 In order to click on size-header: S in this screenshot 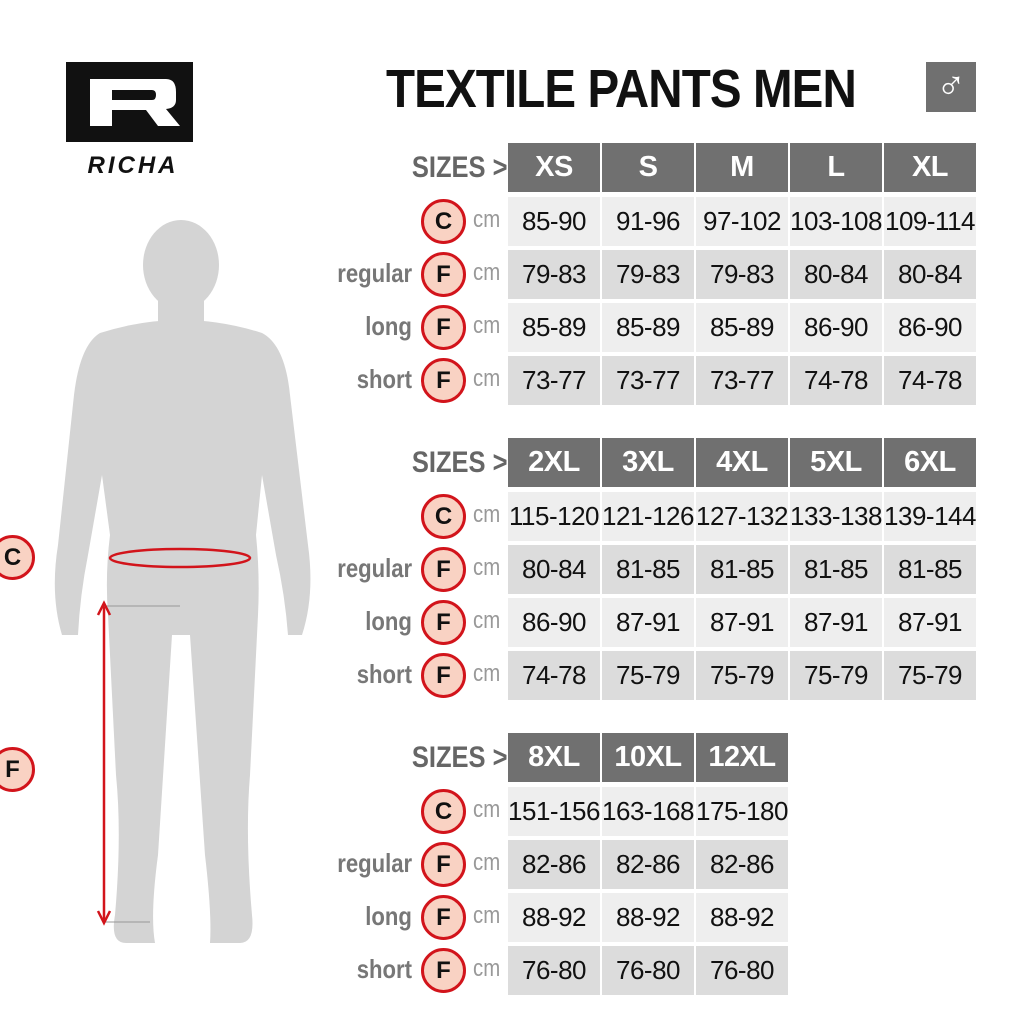, I will do `click(648, 167)`.